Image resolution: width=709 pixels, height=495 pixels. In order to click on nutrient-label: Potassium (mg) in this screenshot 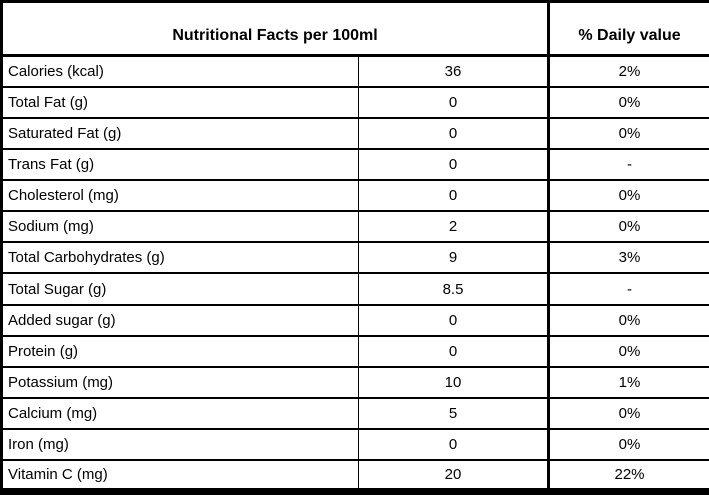, I will do `click(179, 382)`.